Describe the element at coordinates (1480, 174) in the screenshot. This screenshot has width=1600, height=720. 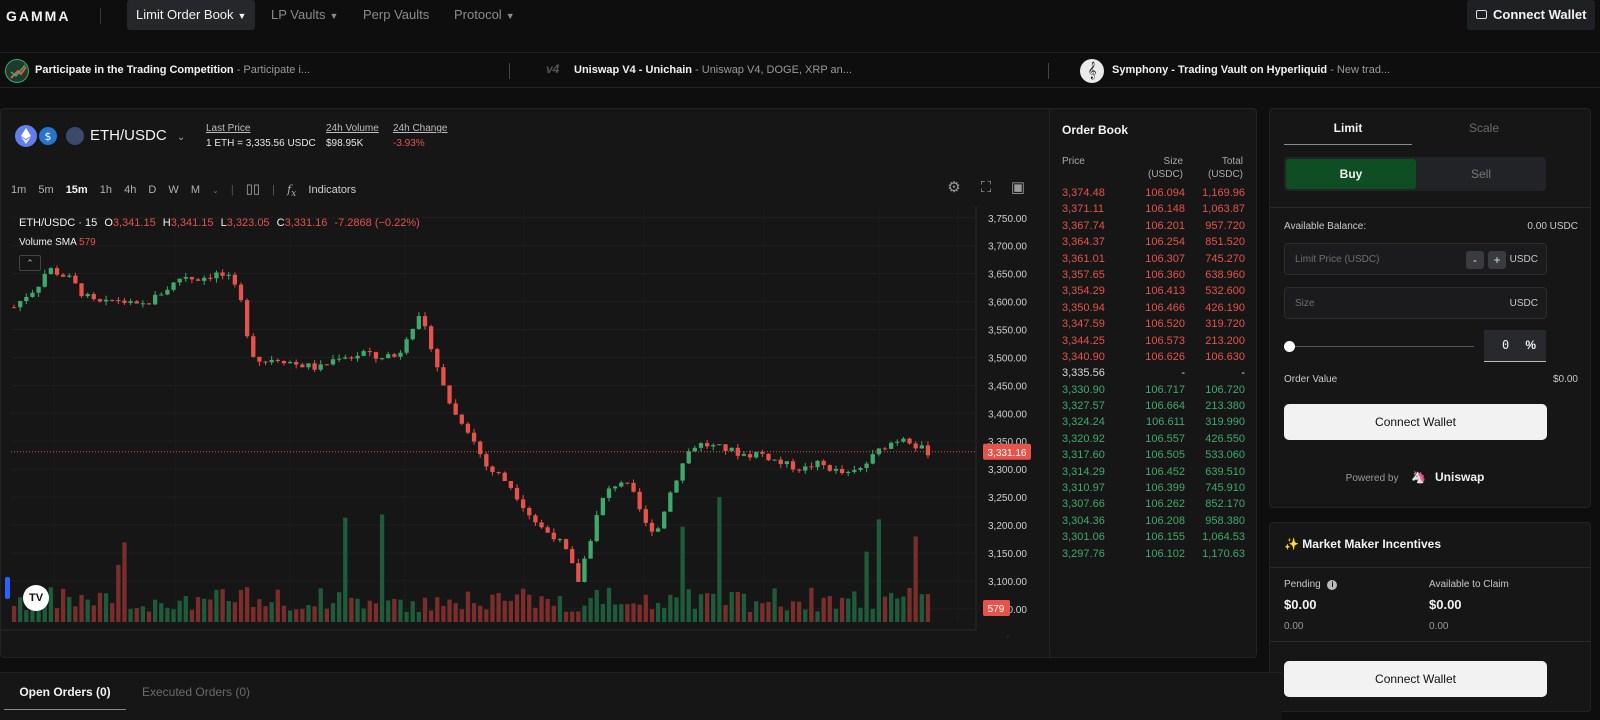
I see `sell-button: Sell` at that location.